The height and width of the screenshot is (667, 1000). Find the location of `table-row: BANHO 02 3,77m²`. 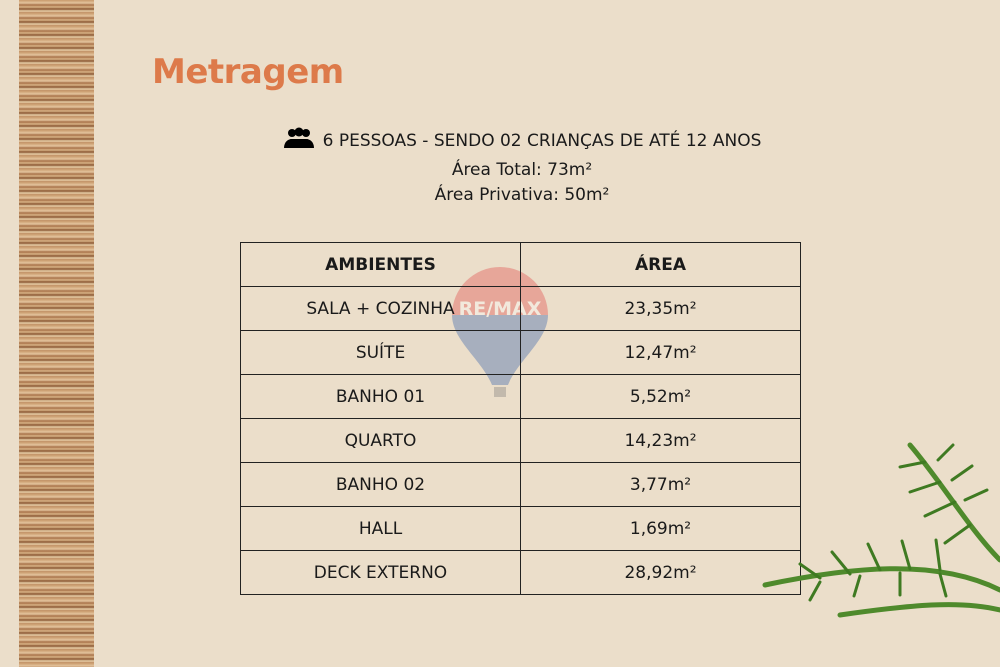

table-row: BANHO 02 3,77m² is located at coordinates (520, 484).